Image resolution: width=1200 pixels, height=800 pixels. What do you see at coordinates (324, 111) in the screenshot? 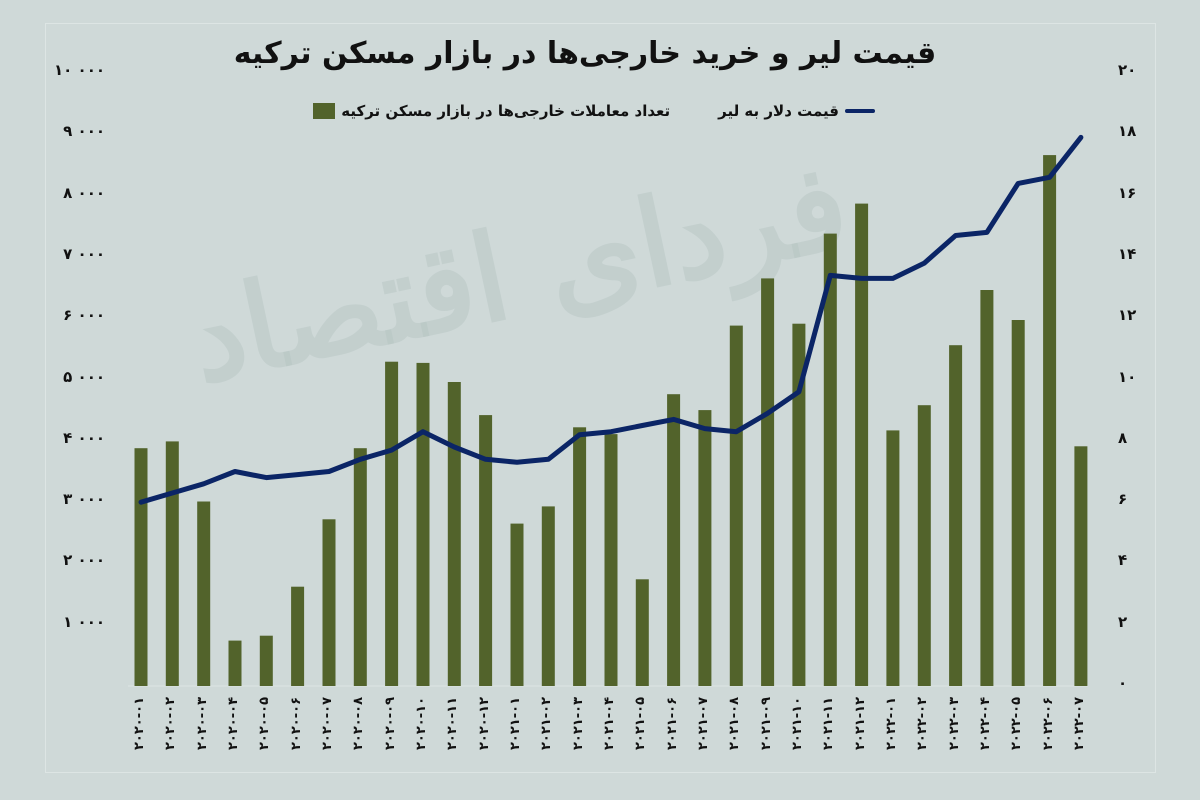
I see `bar-swatch-icon` at bounding box center [324, 111].